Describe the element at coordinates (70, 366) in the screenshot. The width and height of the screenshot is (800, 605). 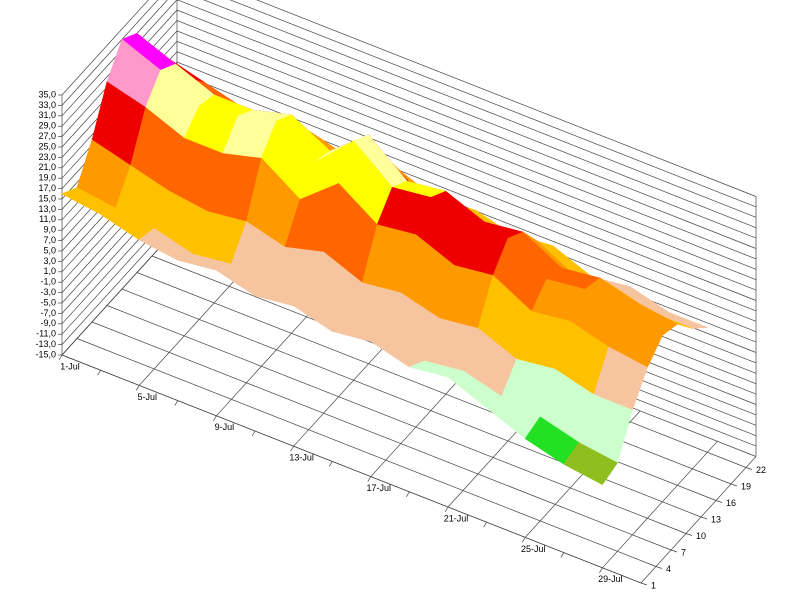
I see `x-tick-label: 1-Jul` at that location.